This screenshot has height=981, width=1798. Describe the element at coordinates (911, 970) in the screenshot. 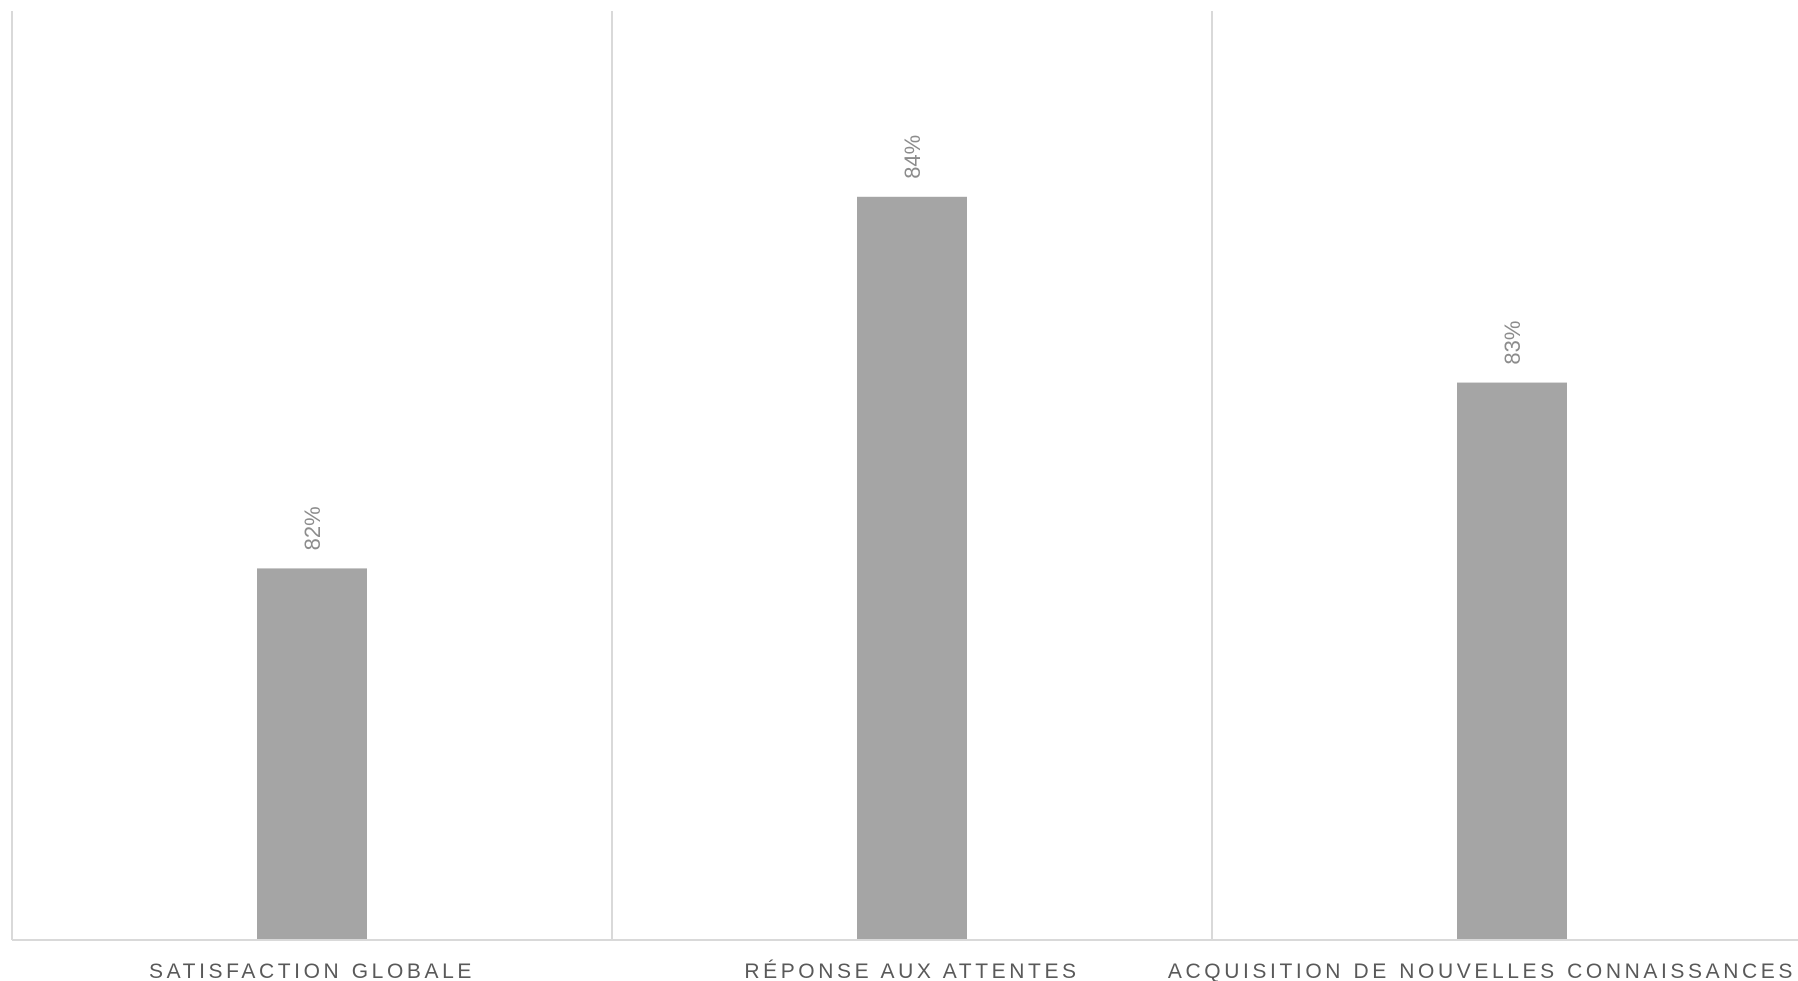

I see `category-label: RÉPONSE AUX ATTENTES` at that location.